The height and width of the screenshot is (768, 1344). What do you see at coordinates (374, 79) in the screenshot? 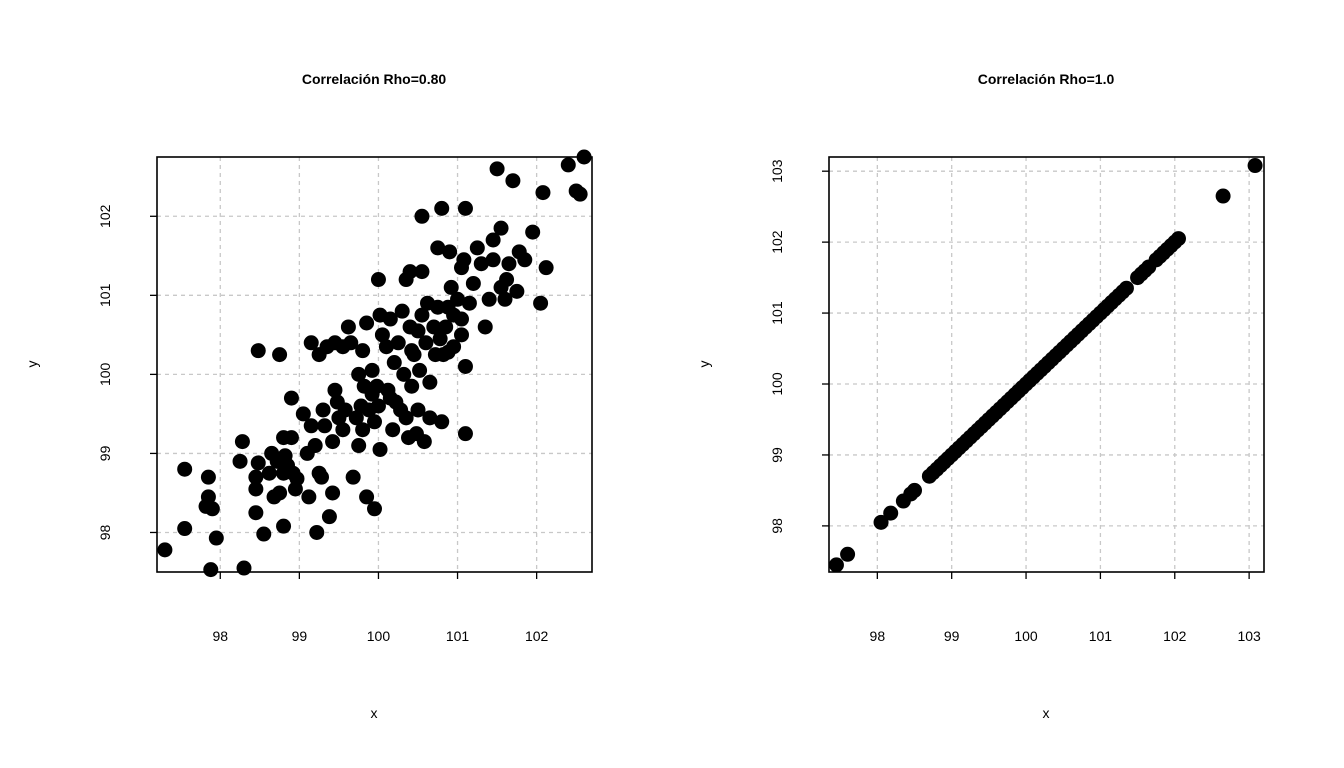
I see `left-chart-title: Correlación Rho=0.80` at bounding box center [374, 79].